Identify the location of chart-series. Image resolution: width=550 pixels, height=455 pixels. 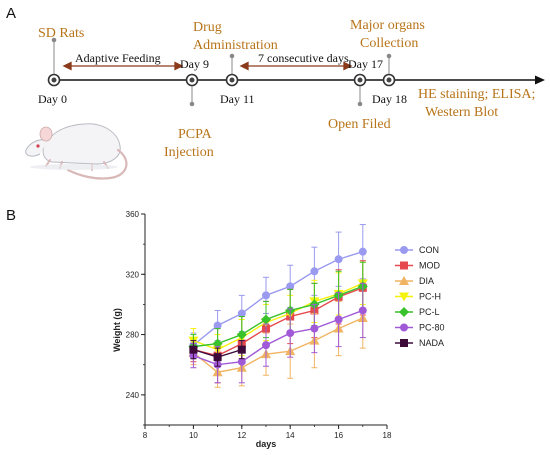
(278, 306).